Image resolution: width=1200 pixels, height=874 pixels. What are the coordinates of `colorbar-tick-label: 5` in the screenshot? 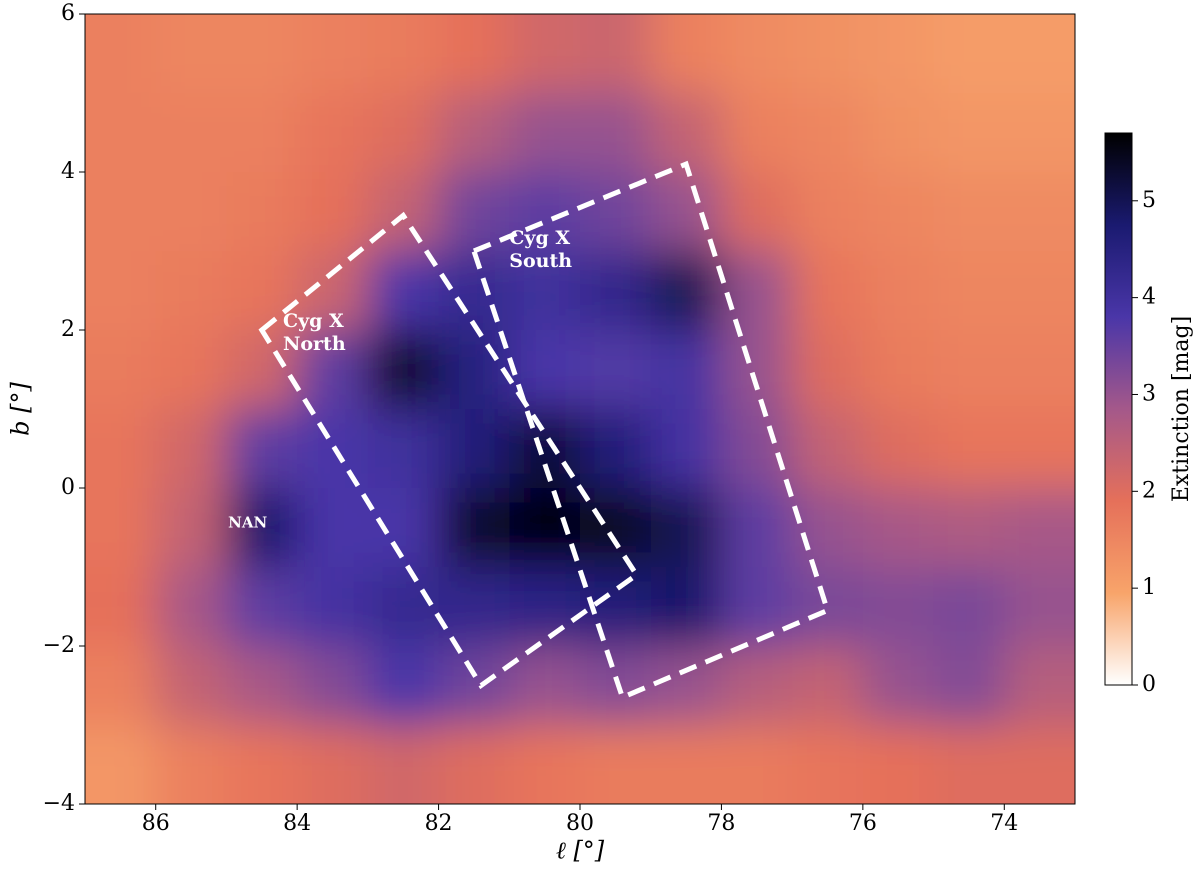 It's located at (1149, 200).